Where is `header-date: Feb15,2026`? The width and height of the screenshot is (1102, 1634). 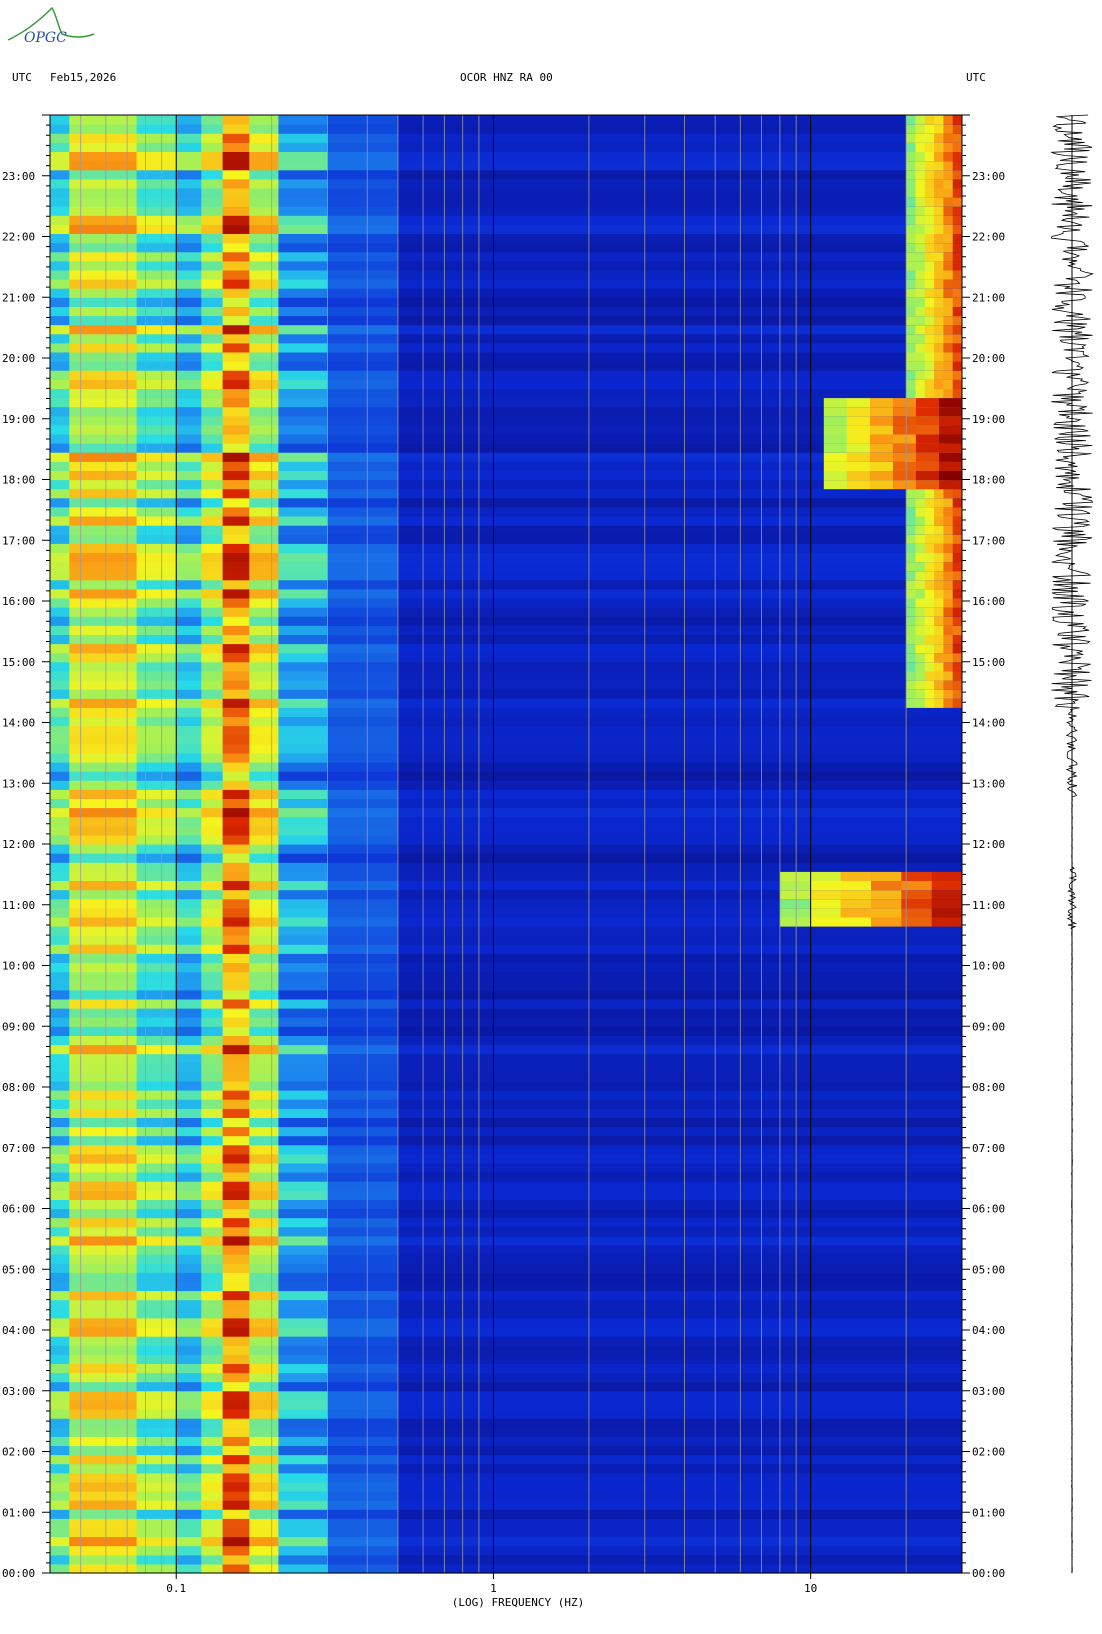 header-date: Feb15,2026 is located at coordinates (83, 77).